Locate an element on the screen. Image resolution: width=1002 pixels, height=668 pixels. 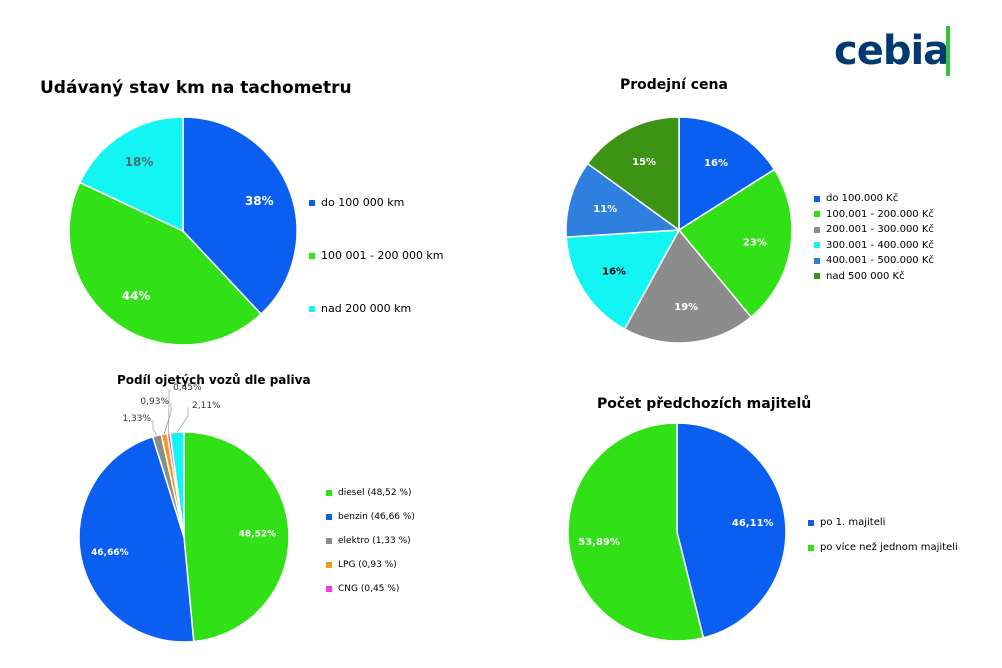
legend-label: nad 200 000 km is located at coordinates (366, 308).